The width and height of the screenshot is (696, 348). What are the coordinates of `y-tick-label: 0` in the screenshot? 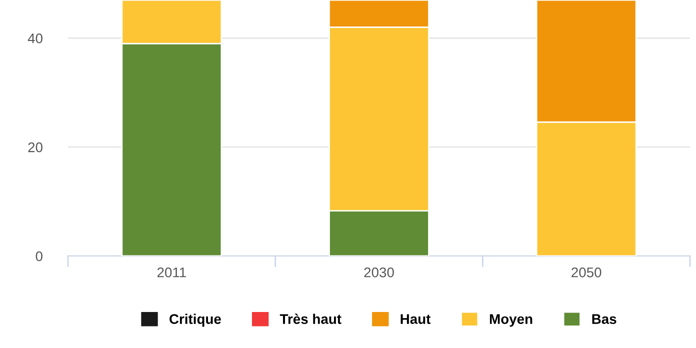 It's located at (39, 256).